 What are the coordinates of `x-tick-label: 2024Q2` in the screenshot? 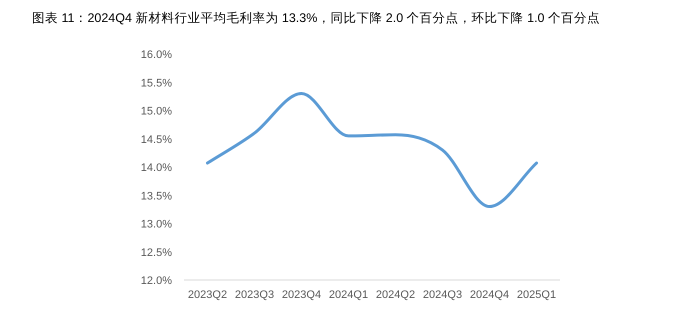 It's located at (396, 295).